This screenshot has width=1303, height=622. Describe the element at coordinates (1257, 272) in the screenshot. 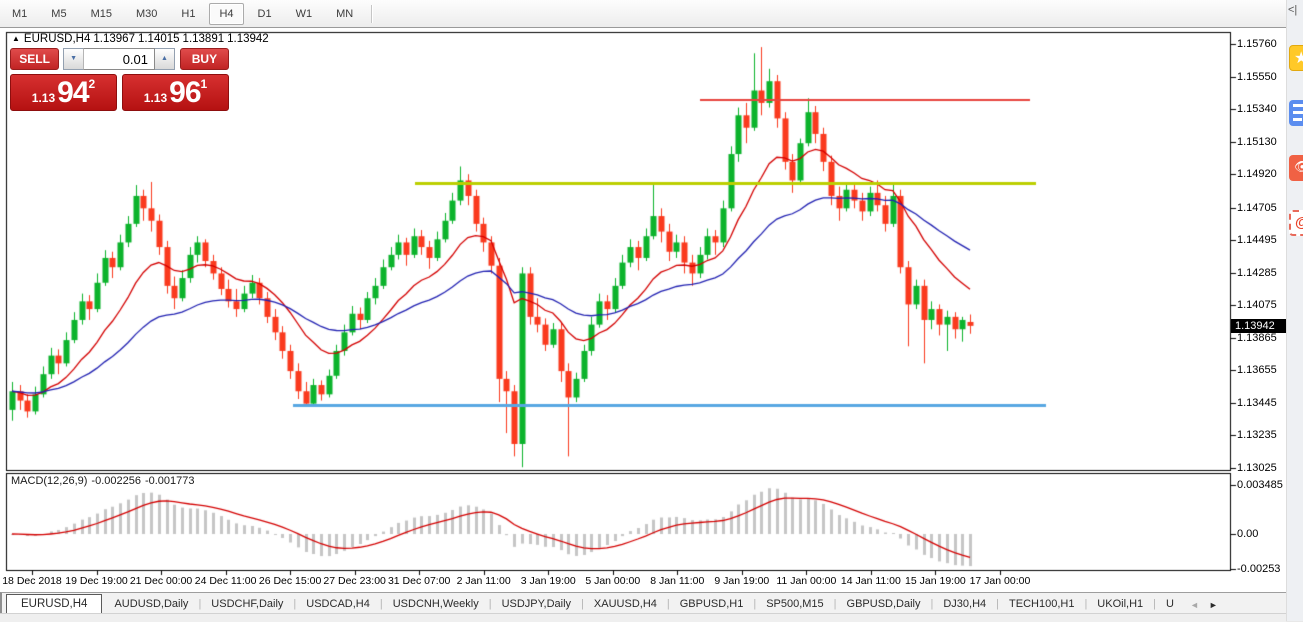

I see `price-axis-tick: 1.14285` at that location.